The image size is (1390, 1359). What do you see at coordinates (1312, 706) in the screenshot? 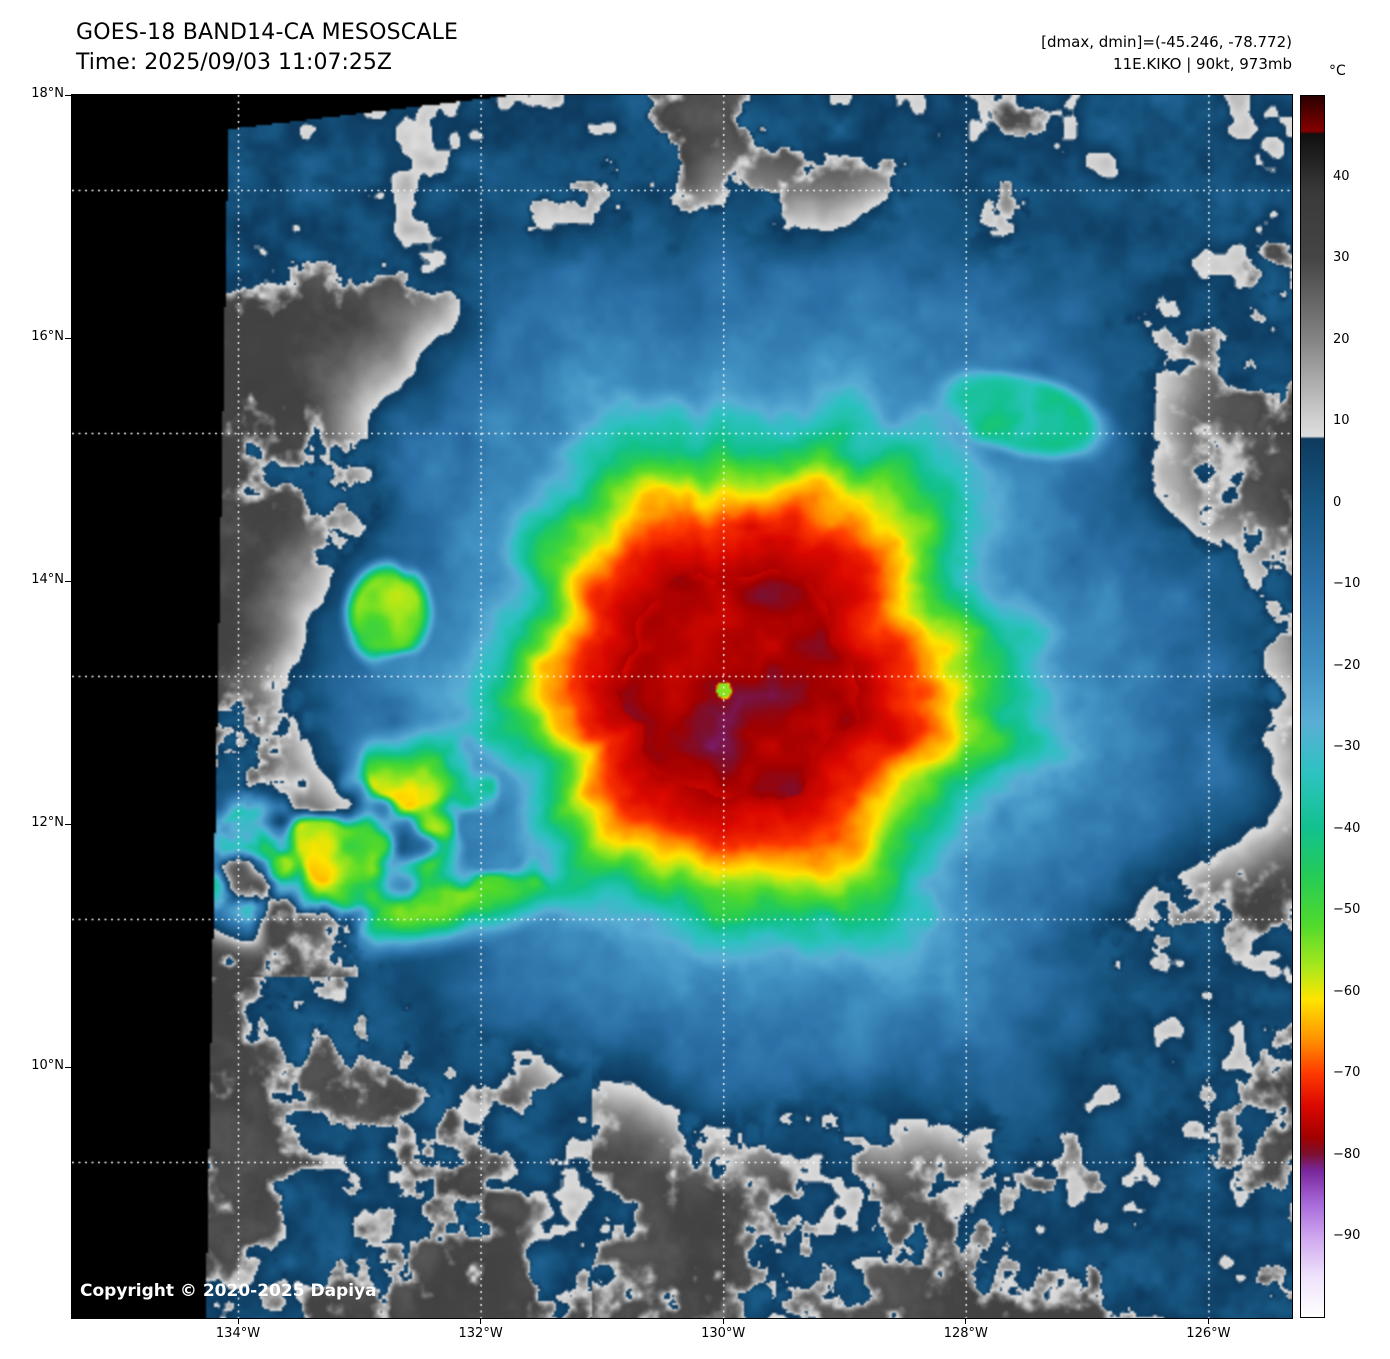
I see `colorbar` at bounding box center [1312, 706].